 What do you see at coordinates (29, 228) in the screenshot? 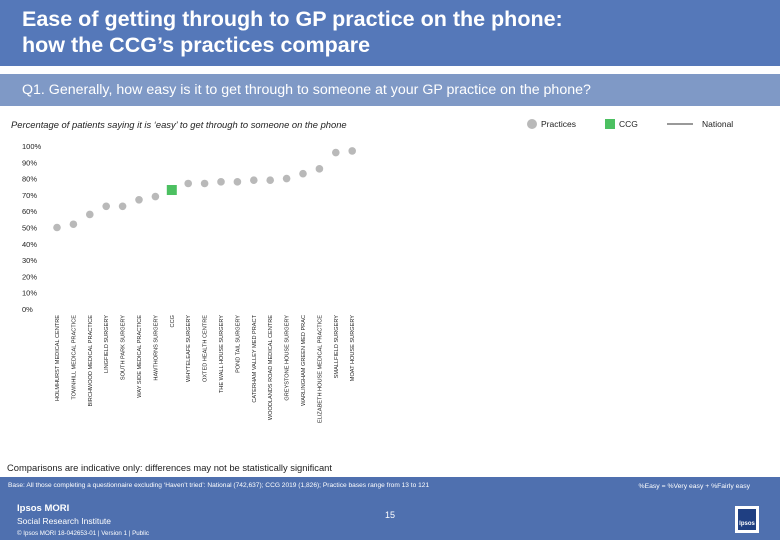
I see `y-tick-label: 50%` at bounding box center [29, 228].